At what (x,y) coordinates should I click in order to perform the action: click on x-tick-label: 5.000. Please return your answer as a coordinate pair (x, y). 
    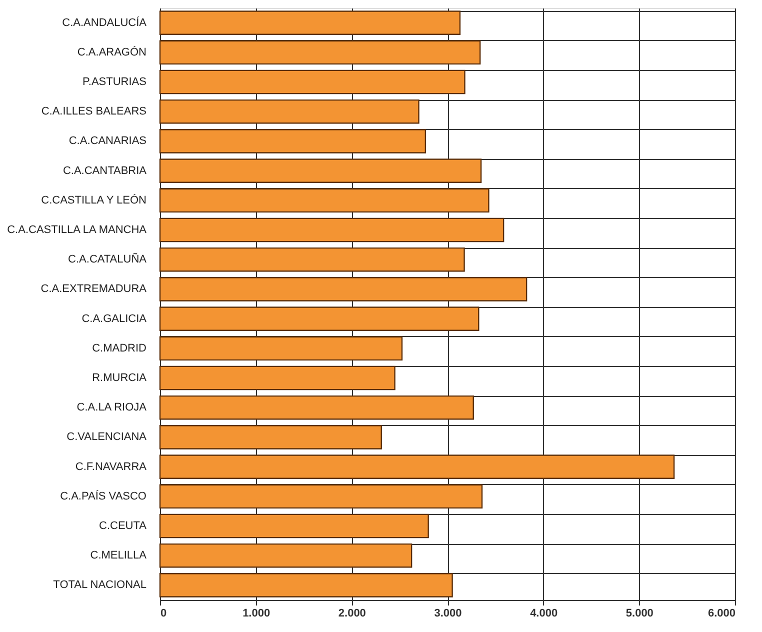
    Looking at the image, I should click on (640, 614).